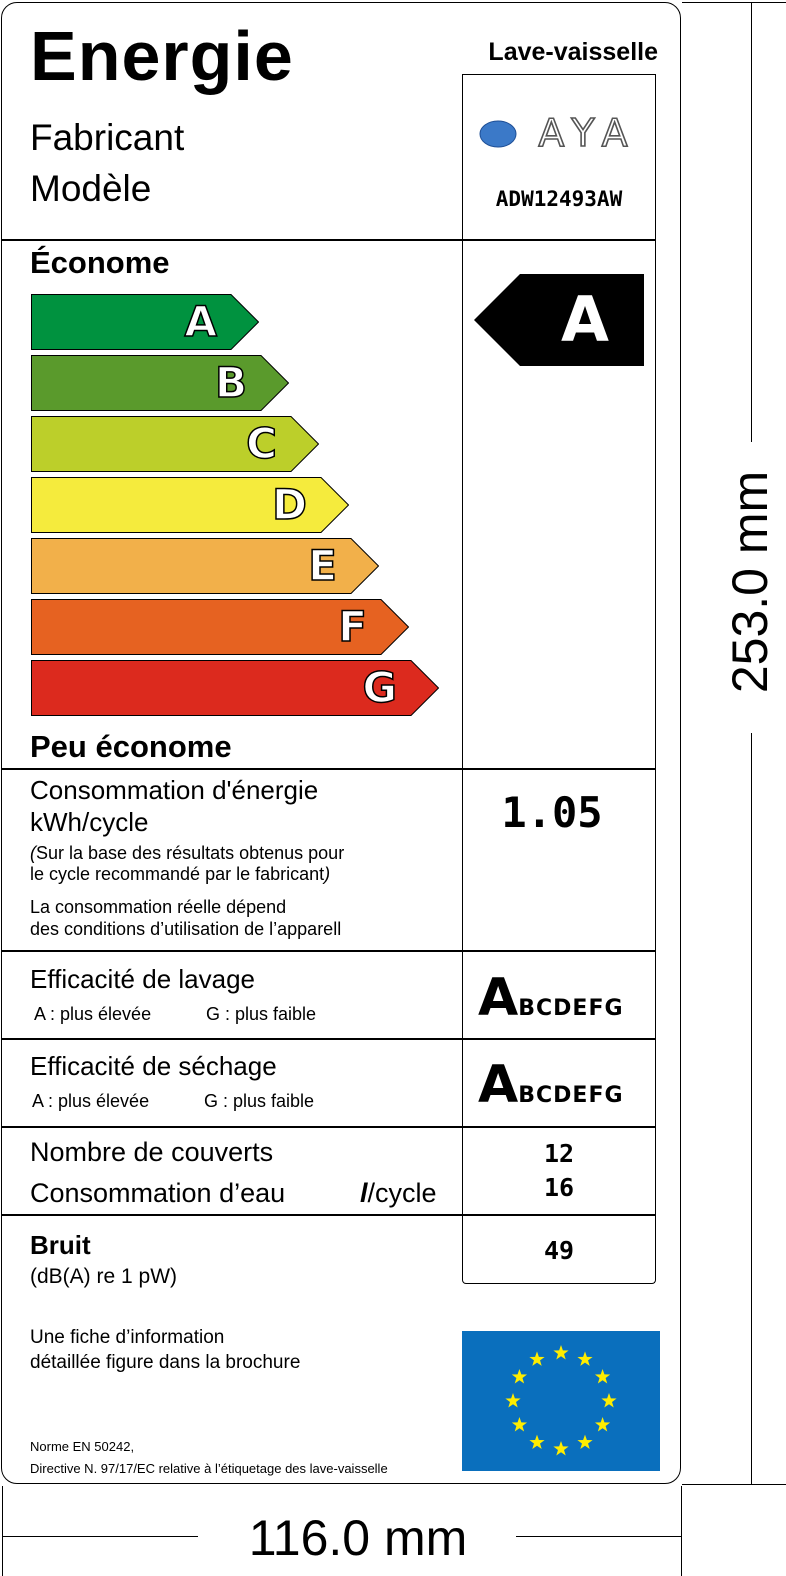 Image resolution: width=786 pixels, height=1576 pixels. I want to click on width-dimension-line-right, so click(599, 1536).